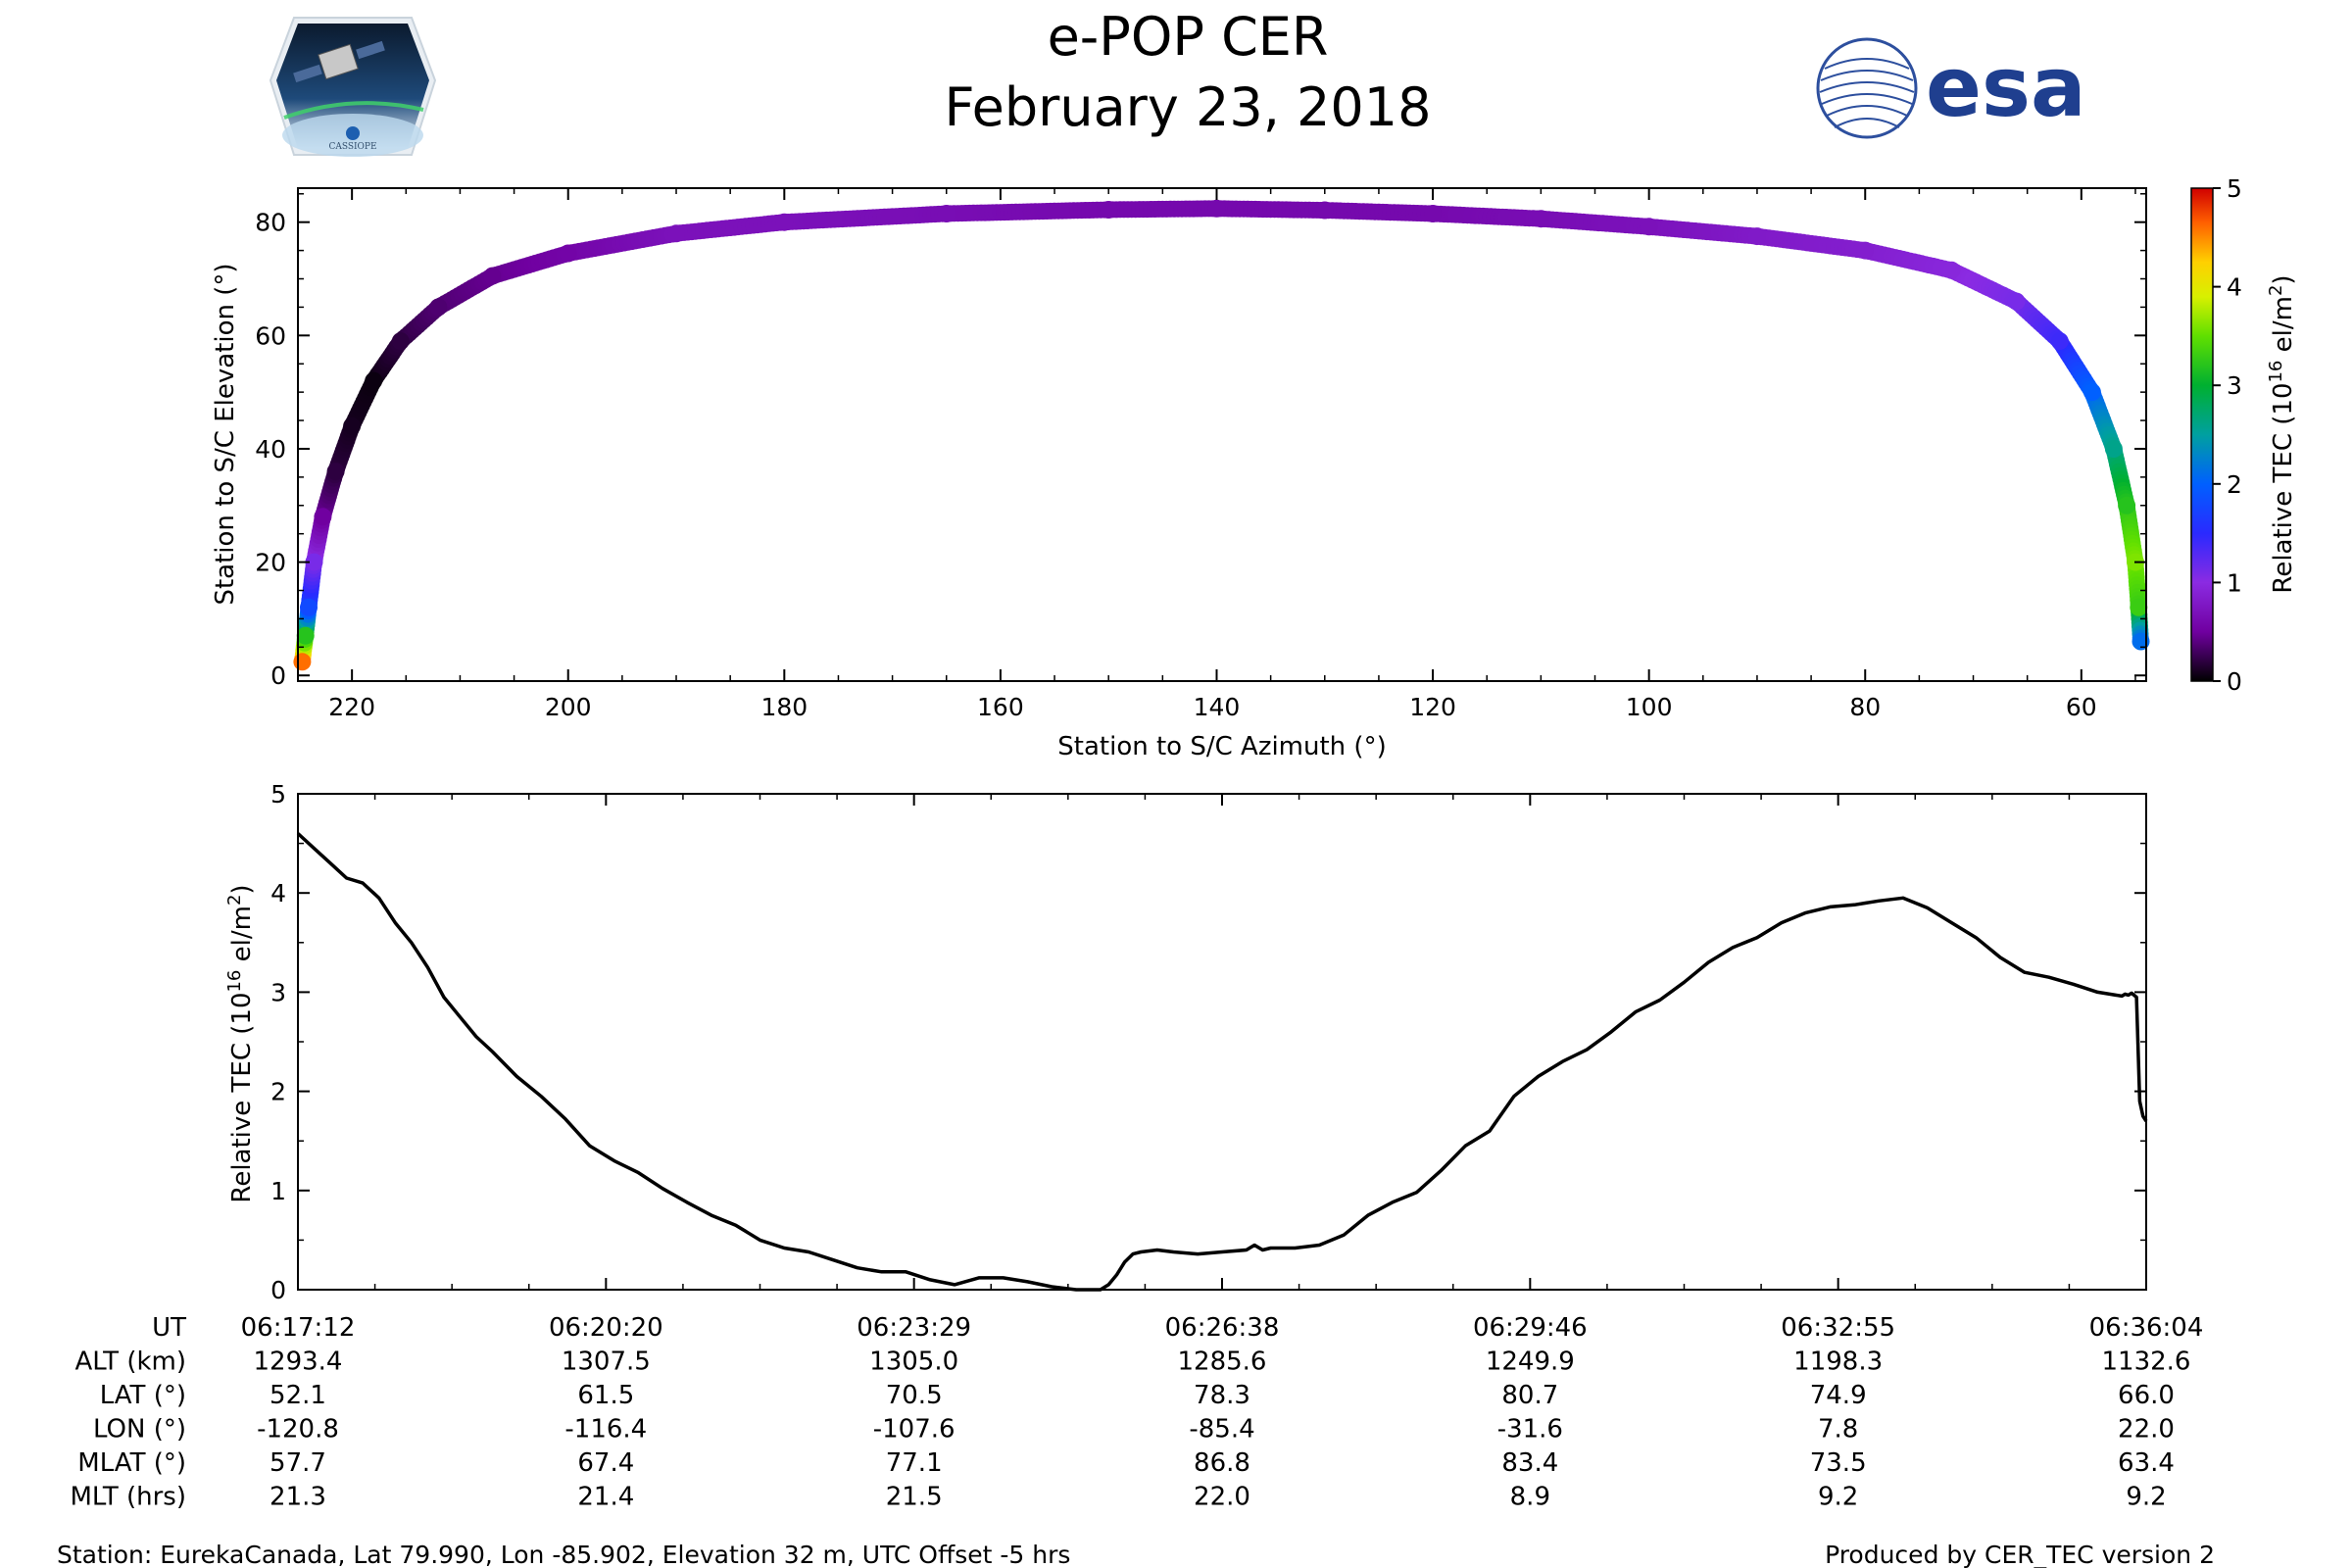  Describe the element at coordinates (2006, 87) in the screenshot. I see `esa-logo-text: esa` at that location.